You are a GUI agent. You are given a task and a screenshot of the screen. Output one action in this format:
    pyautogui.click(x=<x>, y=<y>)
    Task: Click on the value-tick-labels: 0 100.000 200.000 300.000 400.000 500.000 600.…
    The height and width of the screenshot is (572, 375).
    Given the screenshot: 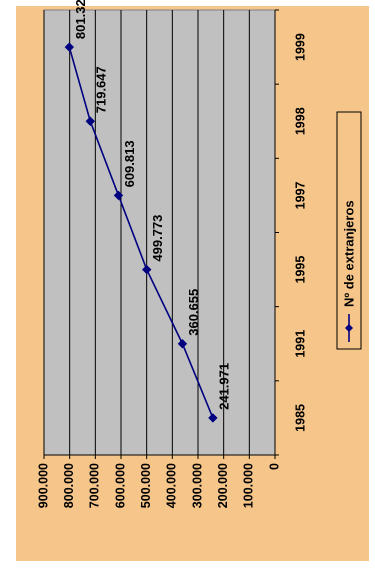 What is the action you would take?
    pyautogui.click(x=158, y=481)
    